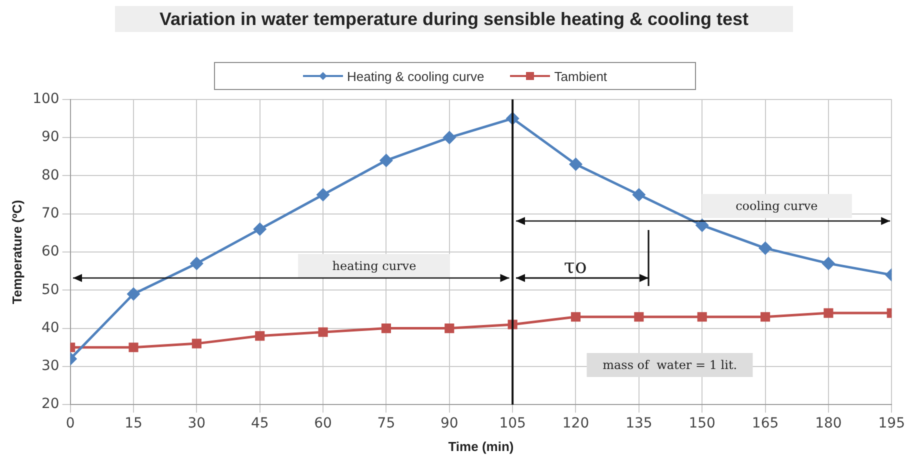 The height and width of the screenshot is (459, 908). Describe the element at coordinates (50, 137) in the screenshot. I see `y-tick-label: 90` at that location.